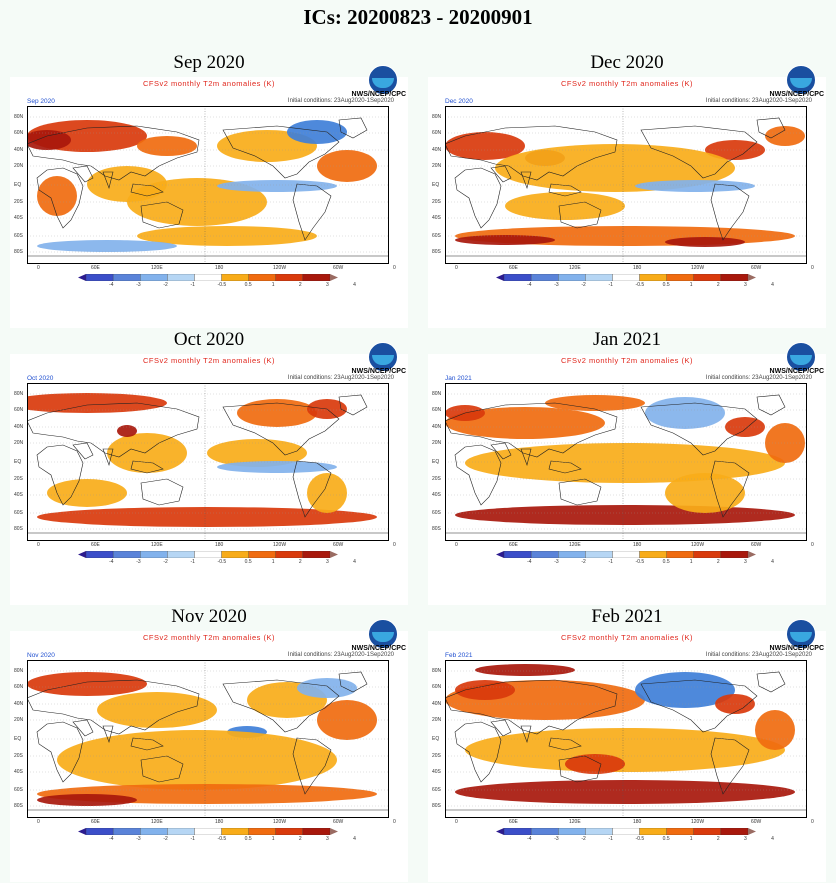 The height and width of the screenshot is (883, 836). What do you see at coordinates (18, 790) in the screenshot?
I see `lat-label: 60S` at bounding box center [18, 790].